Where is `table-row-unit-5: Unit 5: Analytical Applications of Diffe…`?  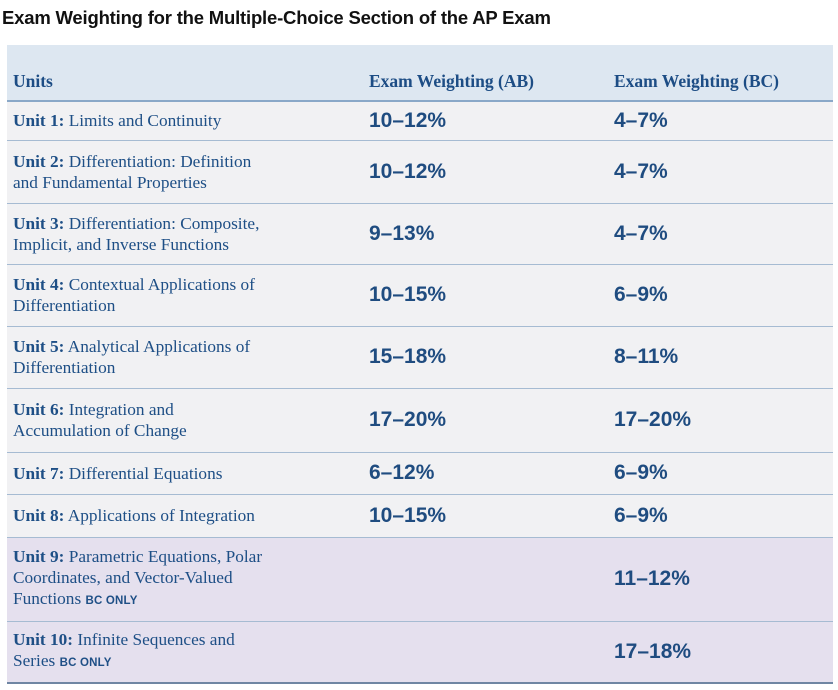 table-row-unit-5: Unit 5: Analytical Applications of Diffe… is located at coordinates (420, 357).